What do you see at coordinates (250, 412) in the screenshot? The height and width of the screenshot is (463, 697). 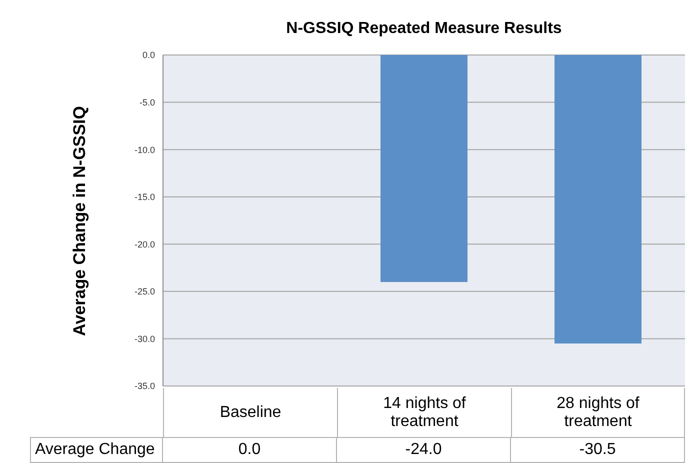 I see `x-tick-label: Baseline` at bounding box center [250, 412].